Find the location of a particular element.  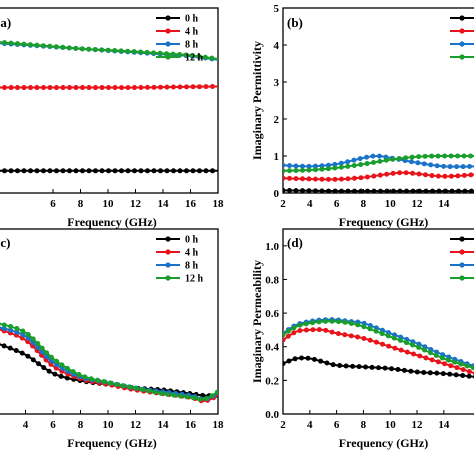

y-tick-label: 1 is located at coordinates (277, 157).